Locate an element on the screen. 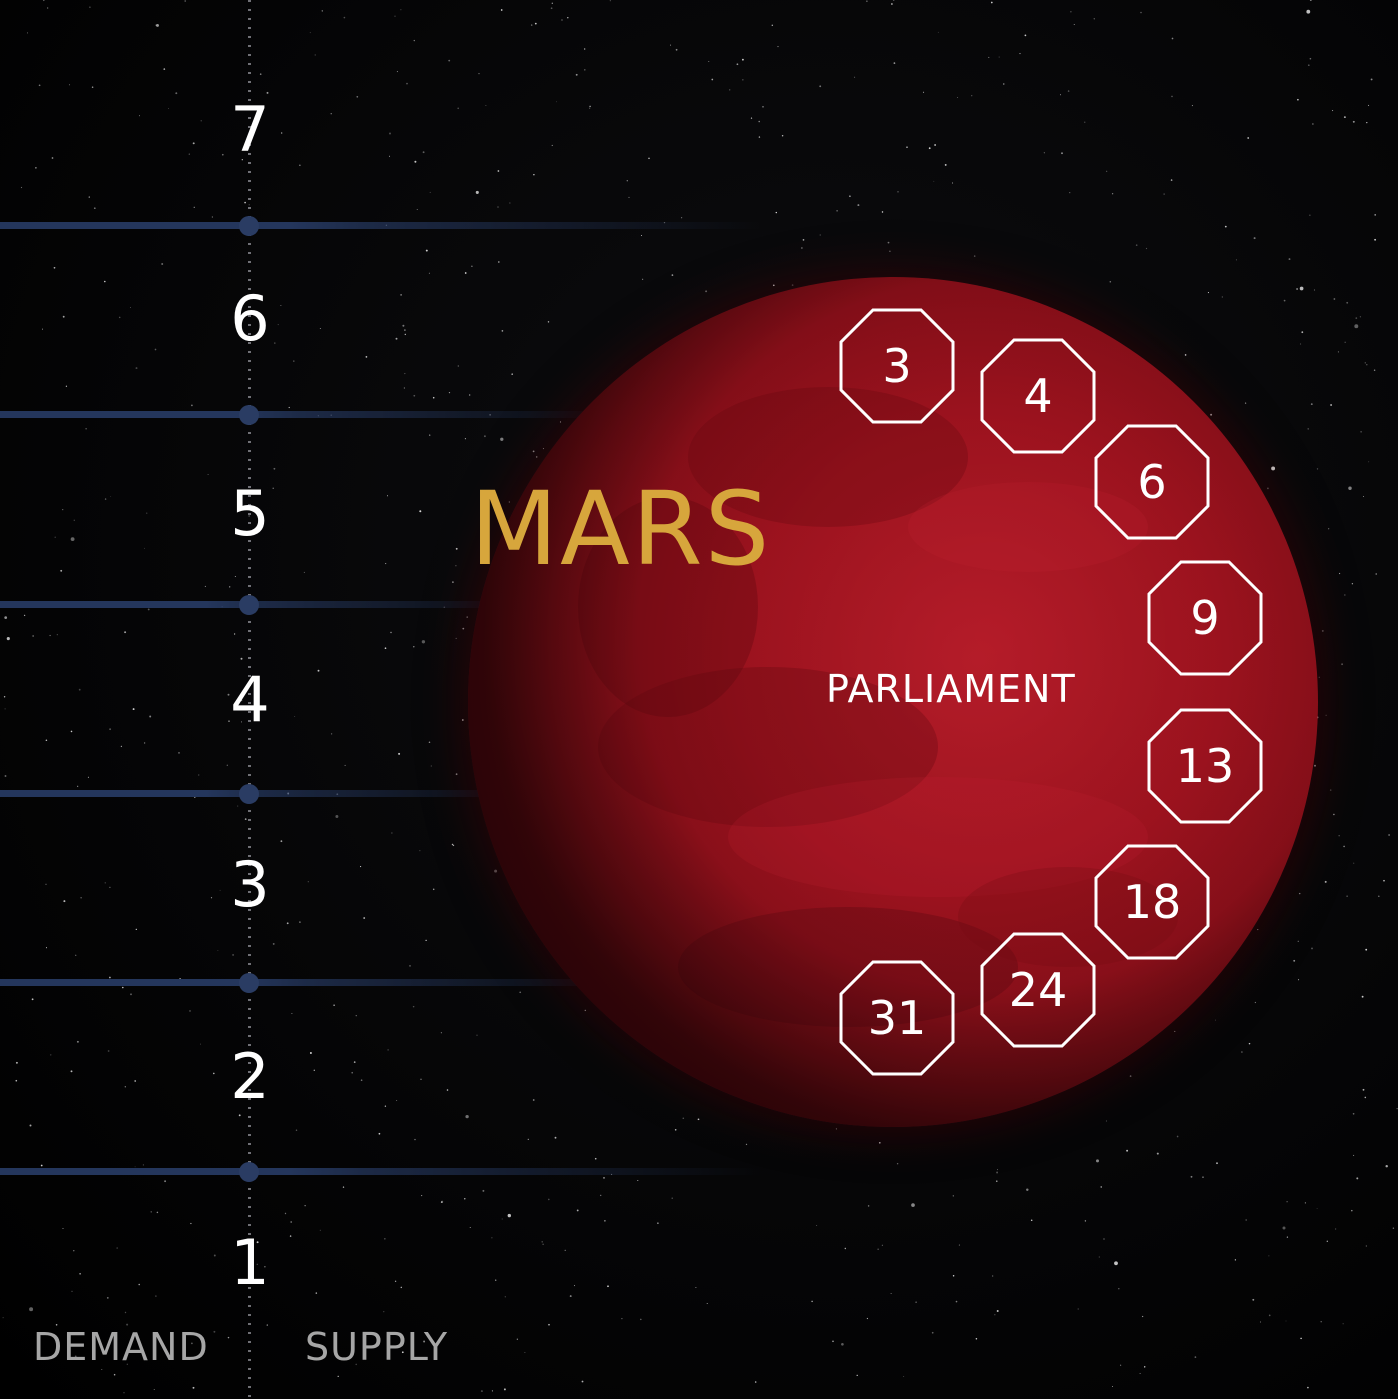 The image size is (1398, 1399). parliament-space: 24 is located at coordinates (1038, 990).